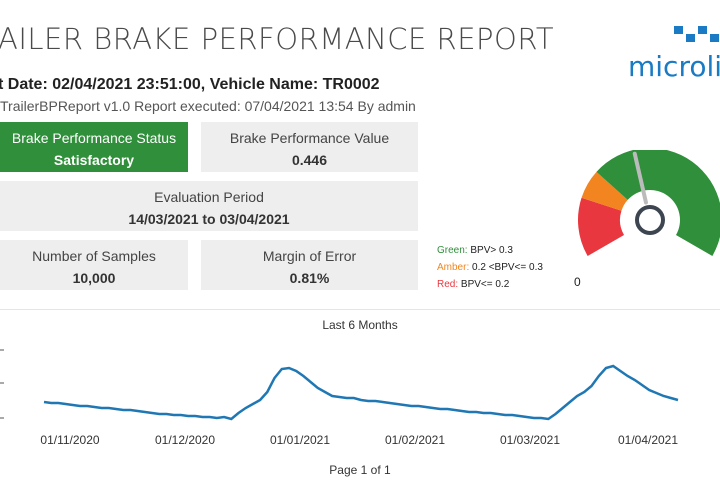  I want to click on samples-label: Number of Samples, so click(94, 256).